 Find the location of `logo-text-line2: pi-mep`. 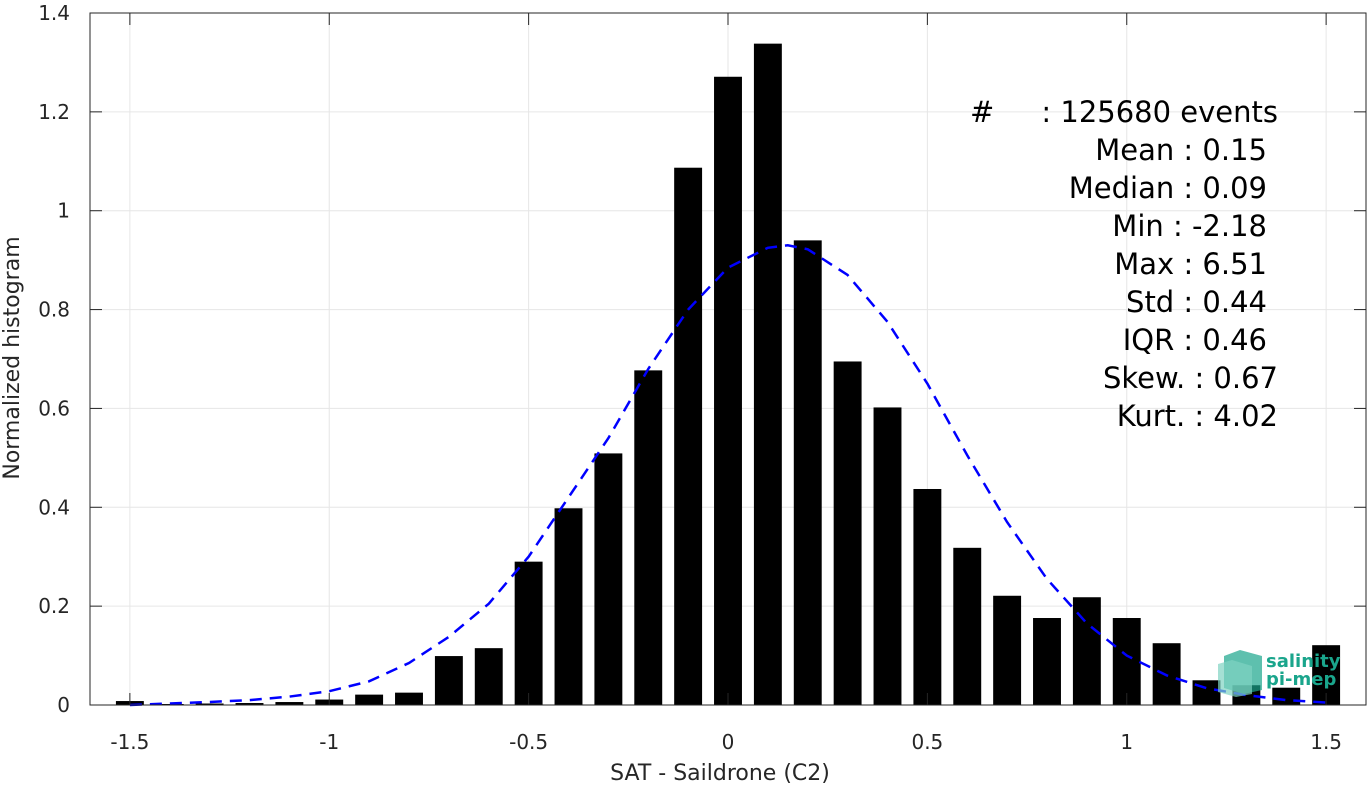

logo-text-line2: pi-mep is located at coordinates (1301, 679).